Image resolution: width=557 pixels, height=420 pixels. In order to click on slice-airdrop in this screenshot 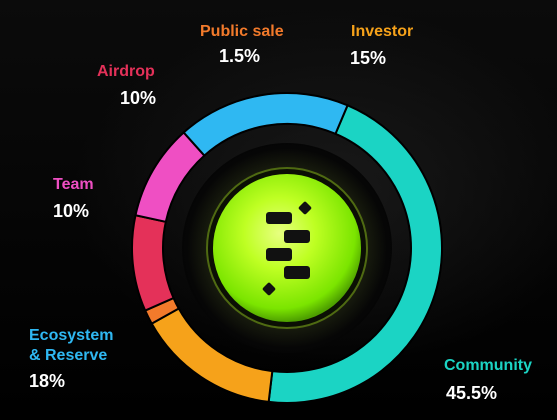, I will do `click(153, 263)`.